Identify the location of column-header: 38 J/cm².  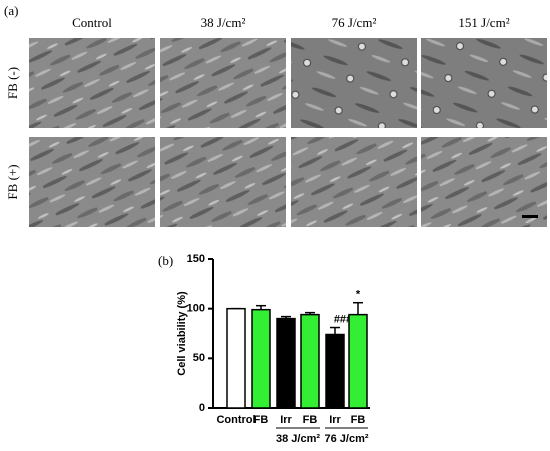
(223, 22).